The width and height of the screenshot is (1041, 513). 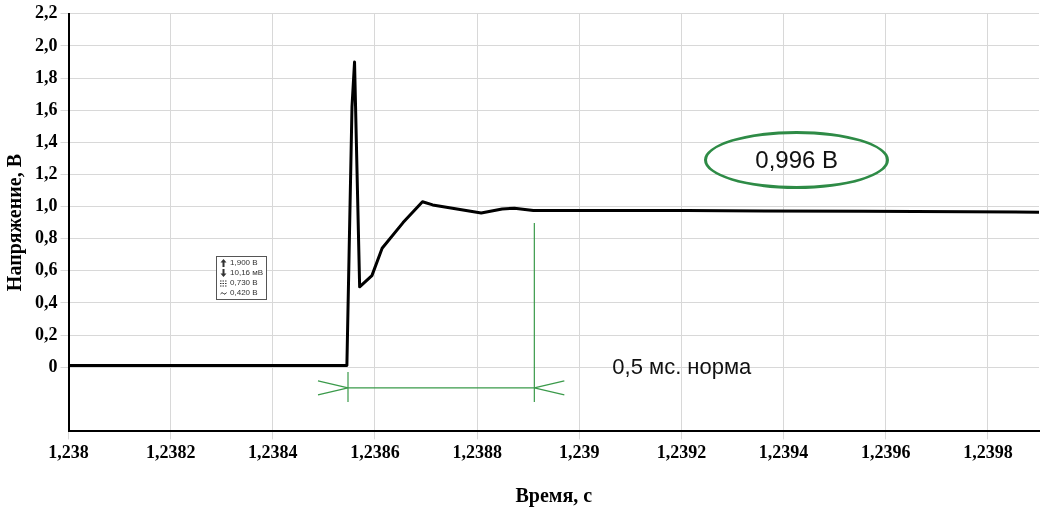 What do you see at coordinates (554, 496) in the screenshot?
I see `x-axis-title: Время, с` at bounding box center [554, 496].